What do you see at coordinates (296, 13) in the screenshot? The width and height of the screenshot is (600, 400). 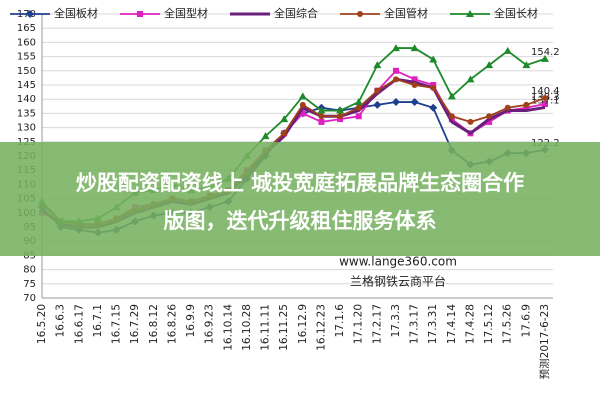 I see `legend-label: 全国综合` at bounding box center [296, 13].